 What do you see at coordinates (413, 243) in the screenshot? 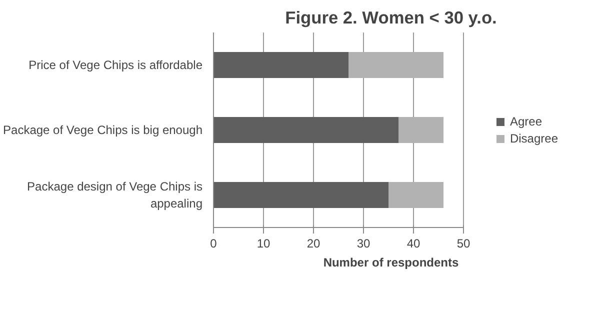
I see `x-tick-label: 40` at bounding box center [413, 243].